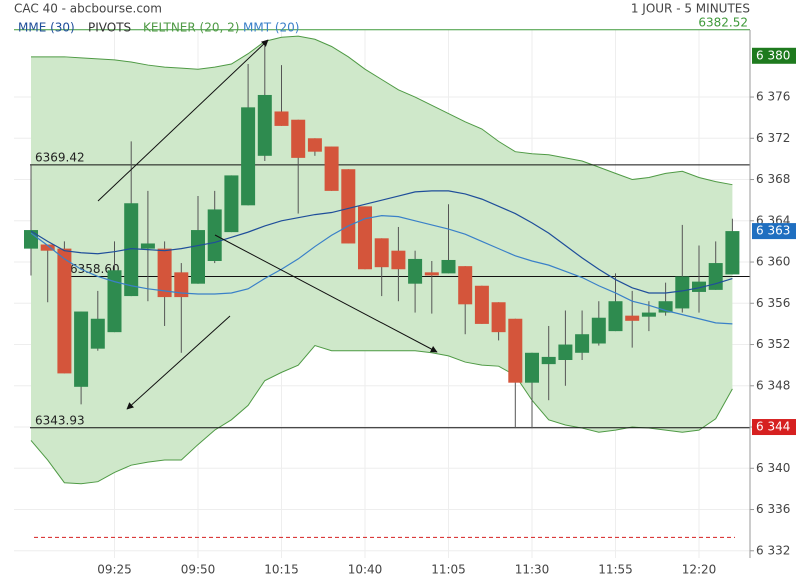  Describe the element at coordinates (773, 385) in the screenshot. I see `y-tick-label: 6 348` at that location.